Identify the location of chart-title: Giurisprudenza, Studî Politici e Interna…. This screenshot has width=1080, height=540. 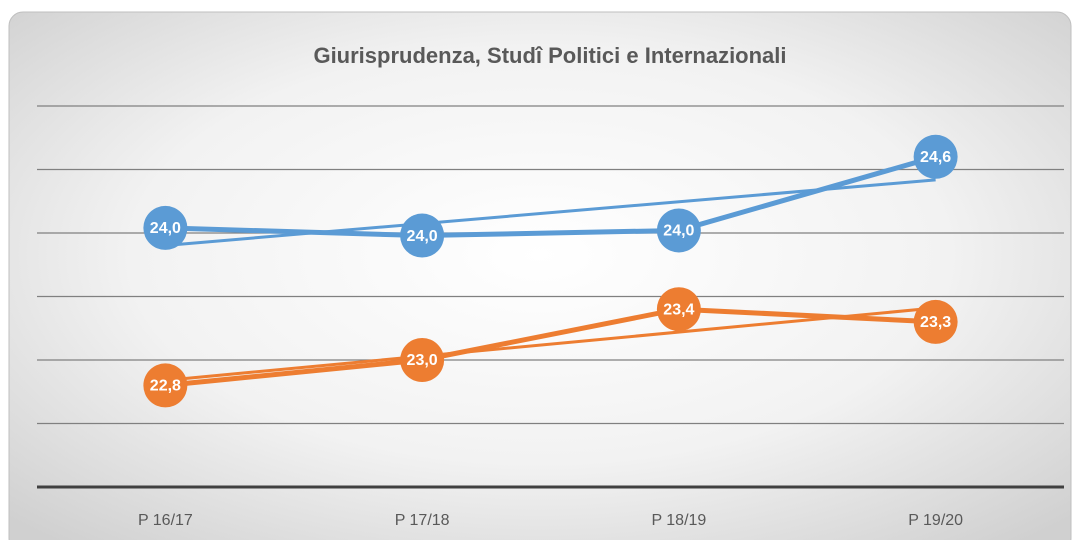
(549, 55).